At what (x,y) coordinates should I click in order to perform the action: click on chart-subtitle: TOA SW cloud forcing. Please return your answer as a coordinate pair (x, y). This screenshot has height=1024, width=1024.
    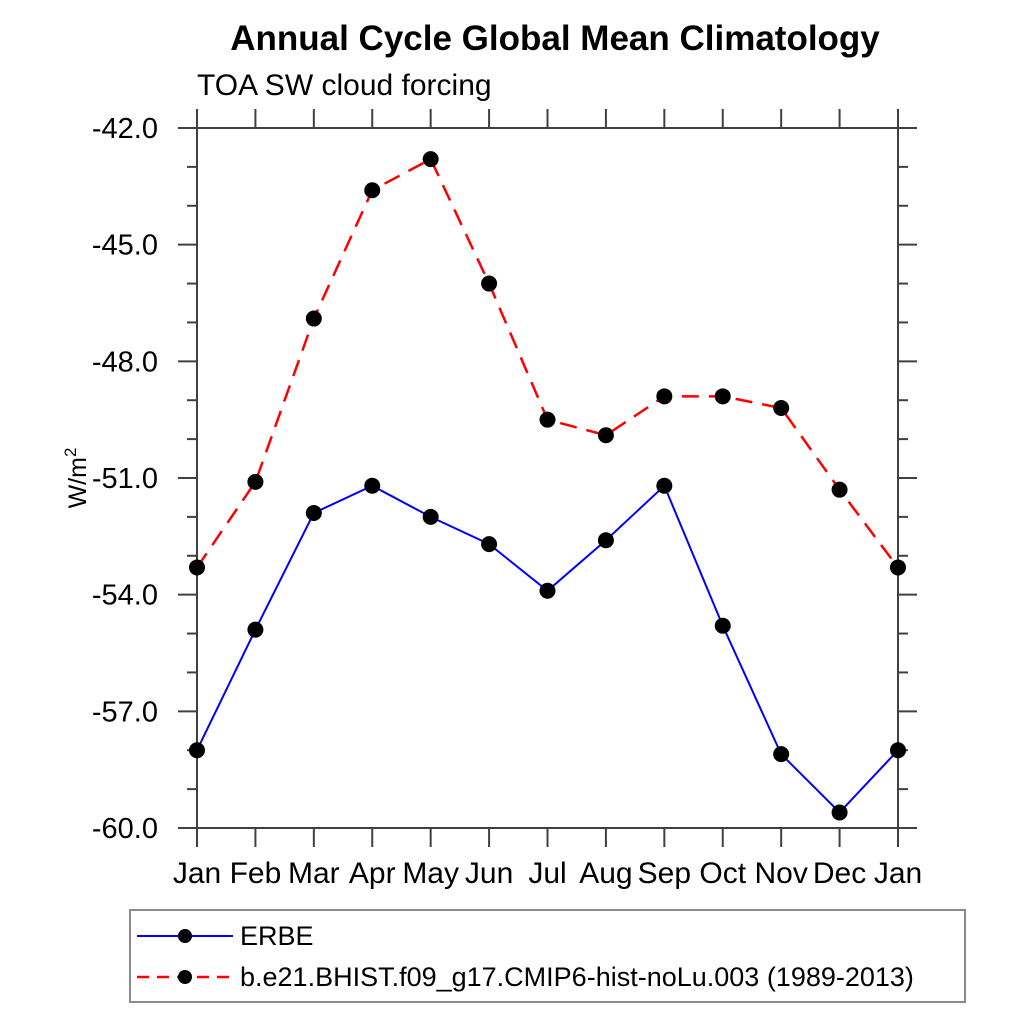
    Looking at the image, I should click on (344, 85).